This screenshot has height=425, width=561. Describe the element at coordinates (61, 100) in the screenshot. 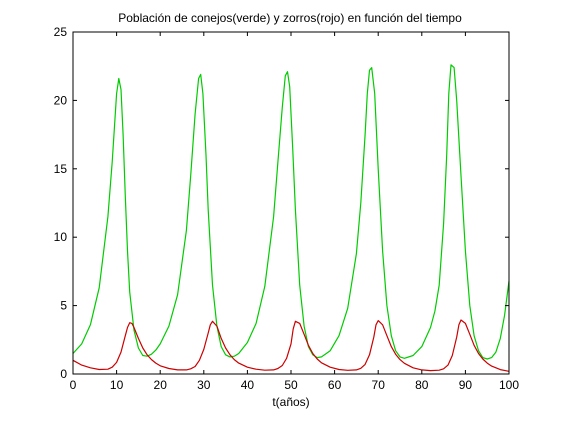

I see `y-tick-label: 20` at that location.